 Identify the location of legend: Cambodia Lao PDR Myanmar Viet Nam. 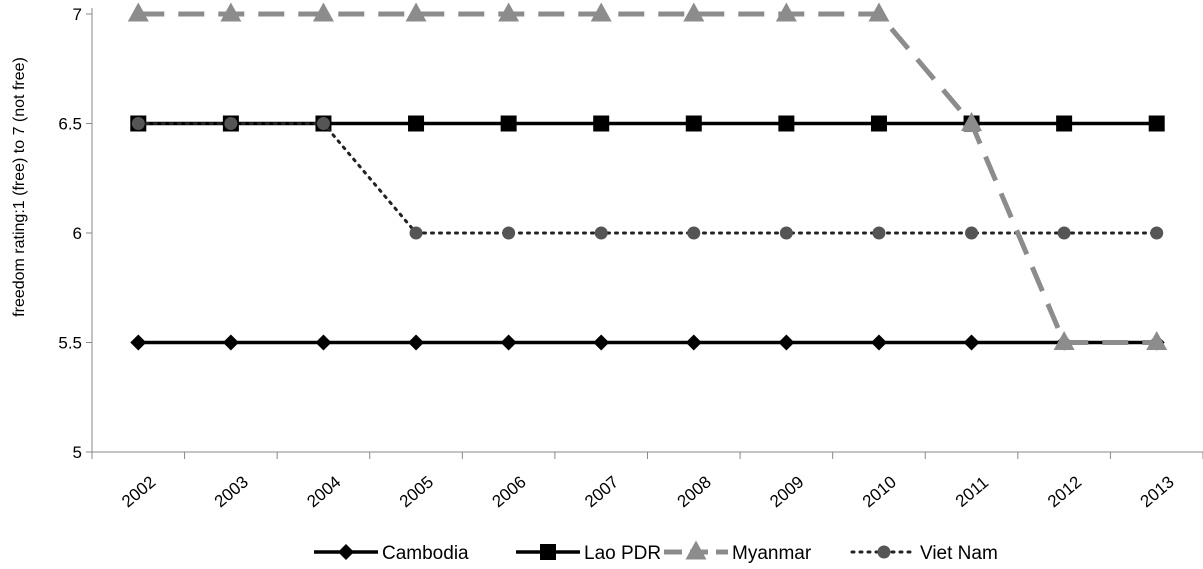
(656, 553).